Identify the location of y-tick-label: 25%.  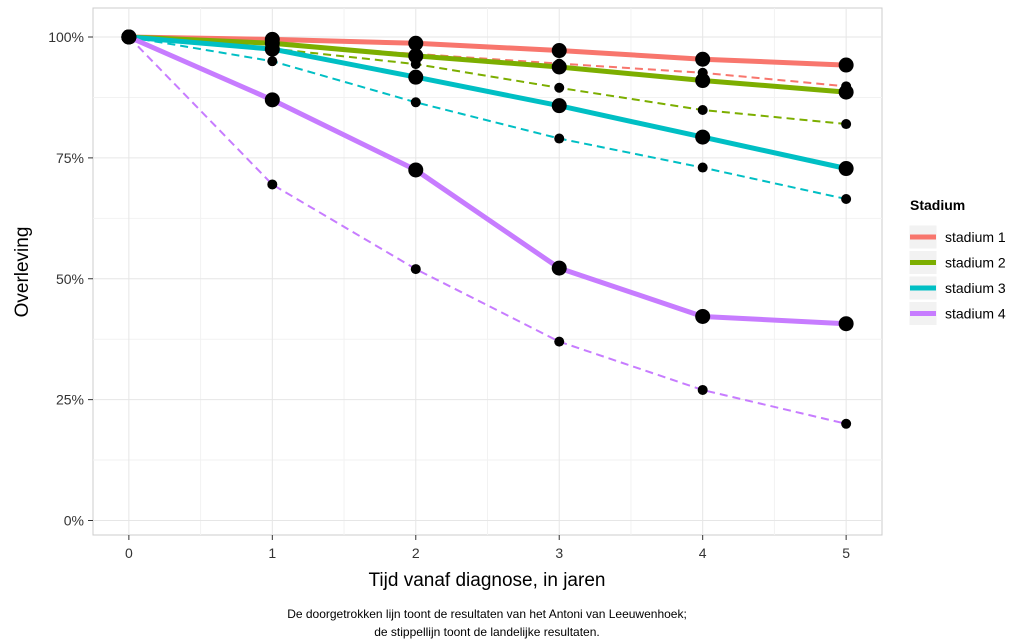
(70, 400).